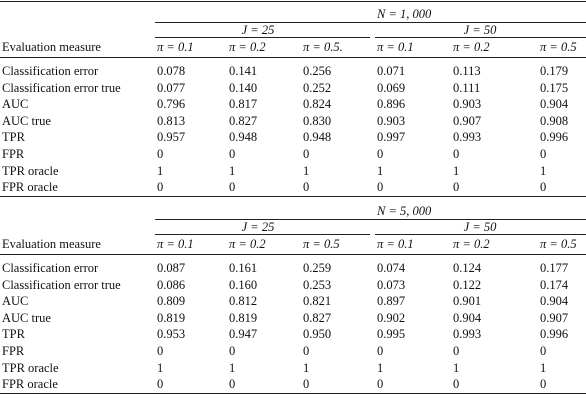 The image size is (586, 400). I want to click on cell: 0.077, so click(171, 87).